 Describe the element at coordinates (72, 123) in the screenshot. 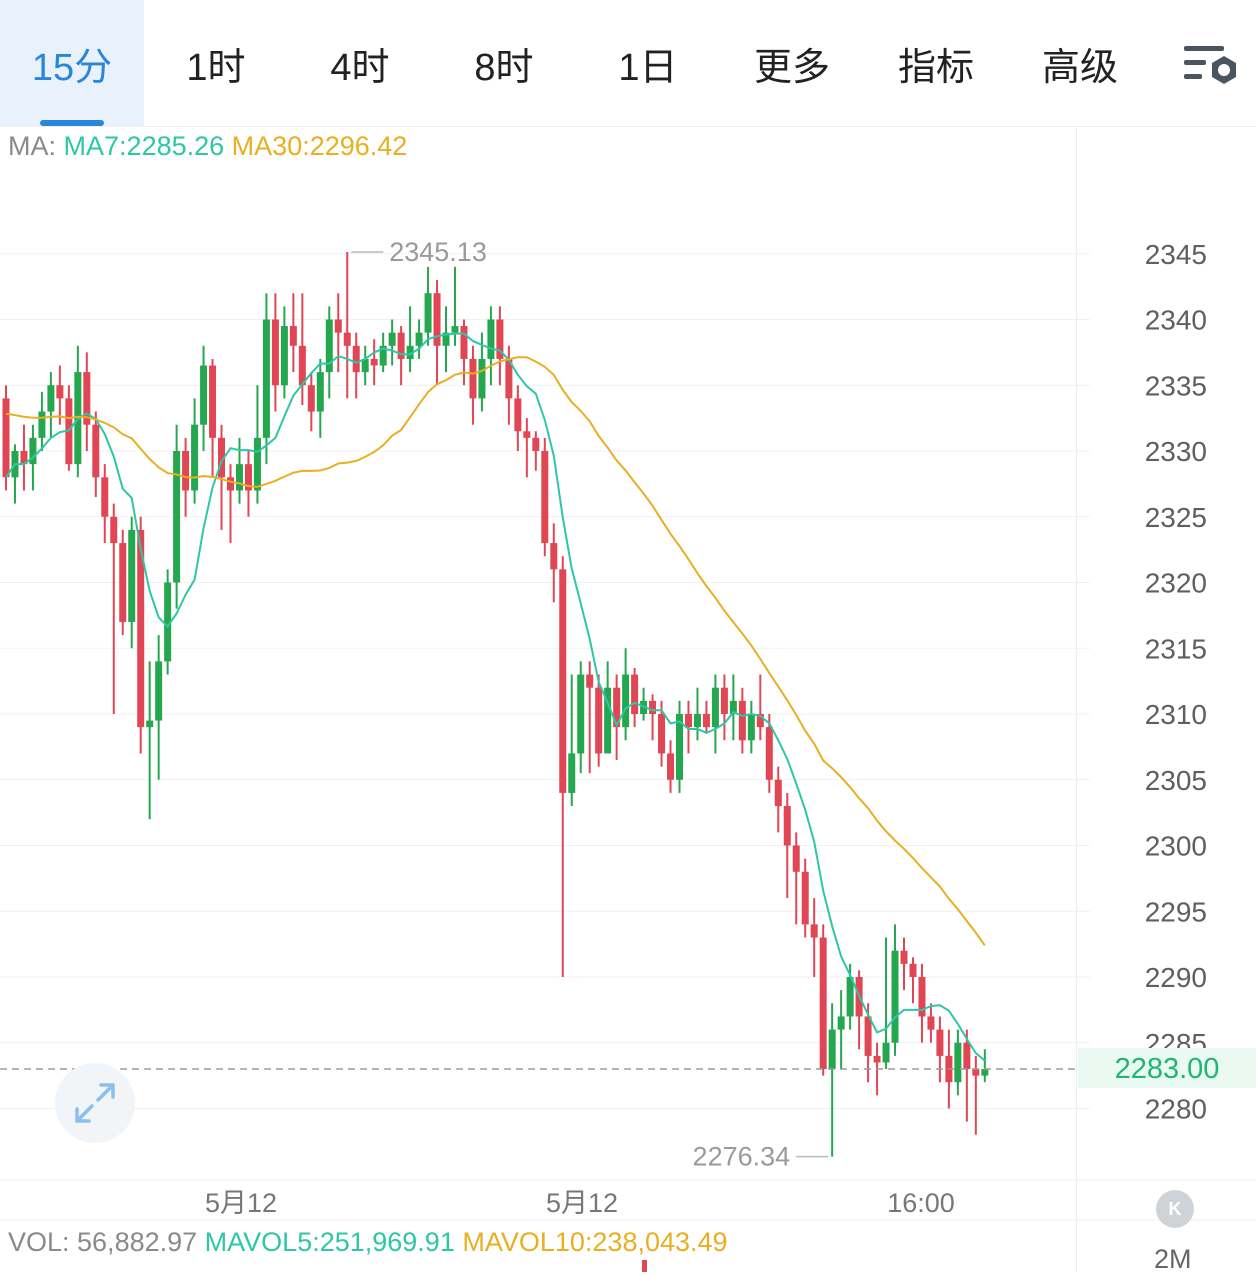

I see `active-tab-indicator` at that location.